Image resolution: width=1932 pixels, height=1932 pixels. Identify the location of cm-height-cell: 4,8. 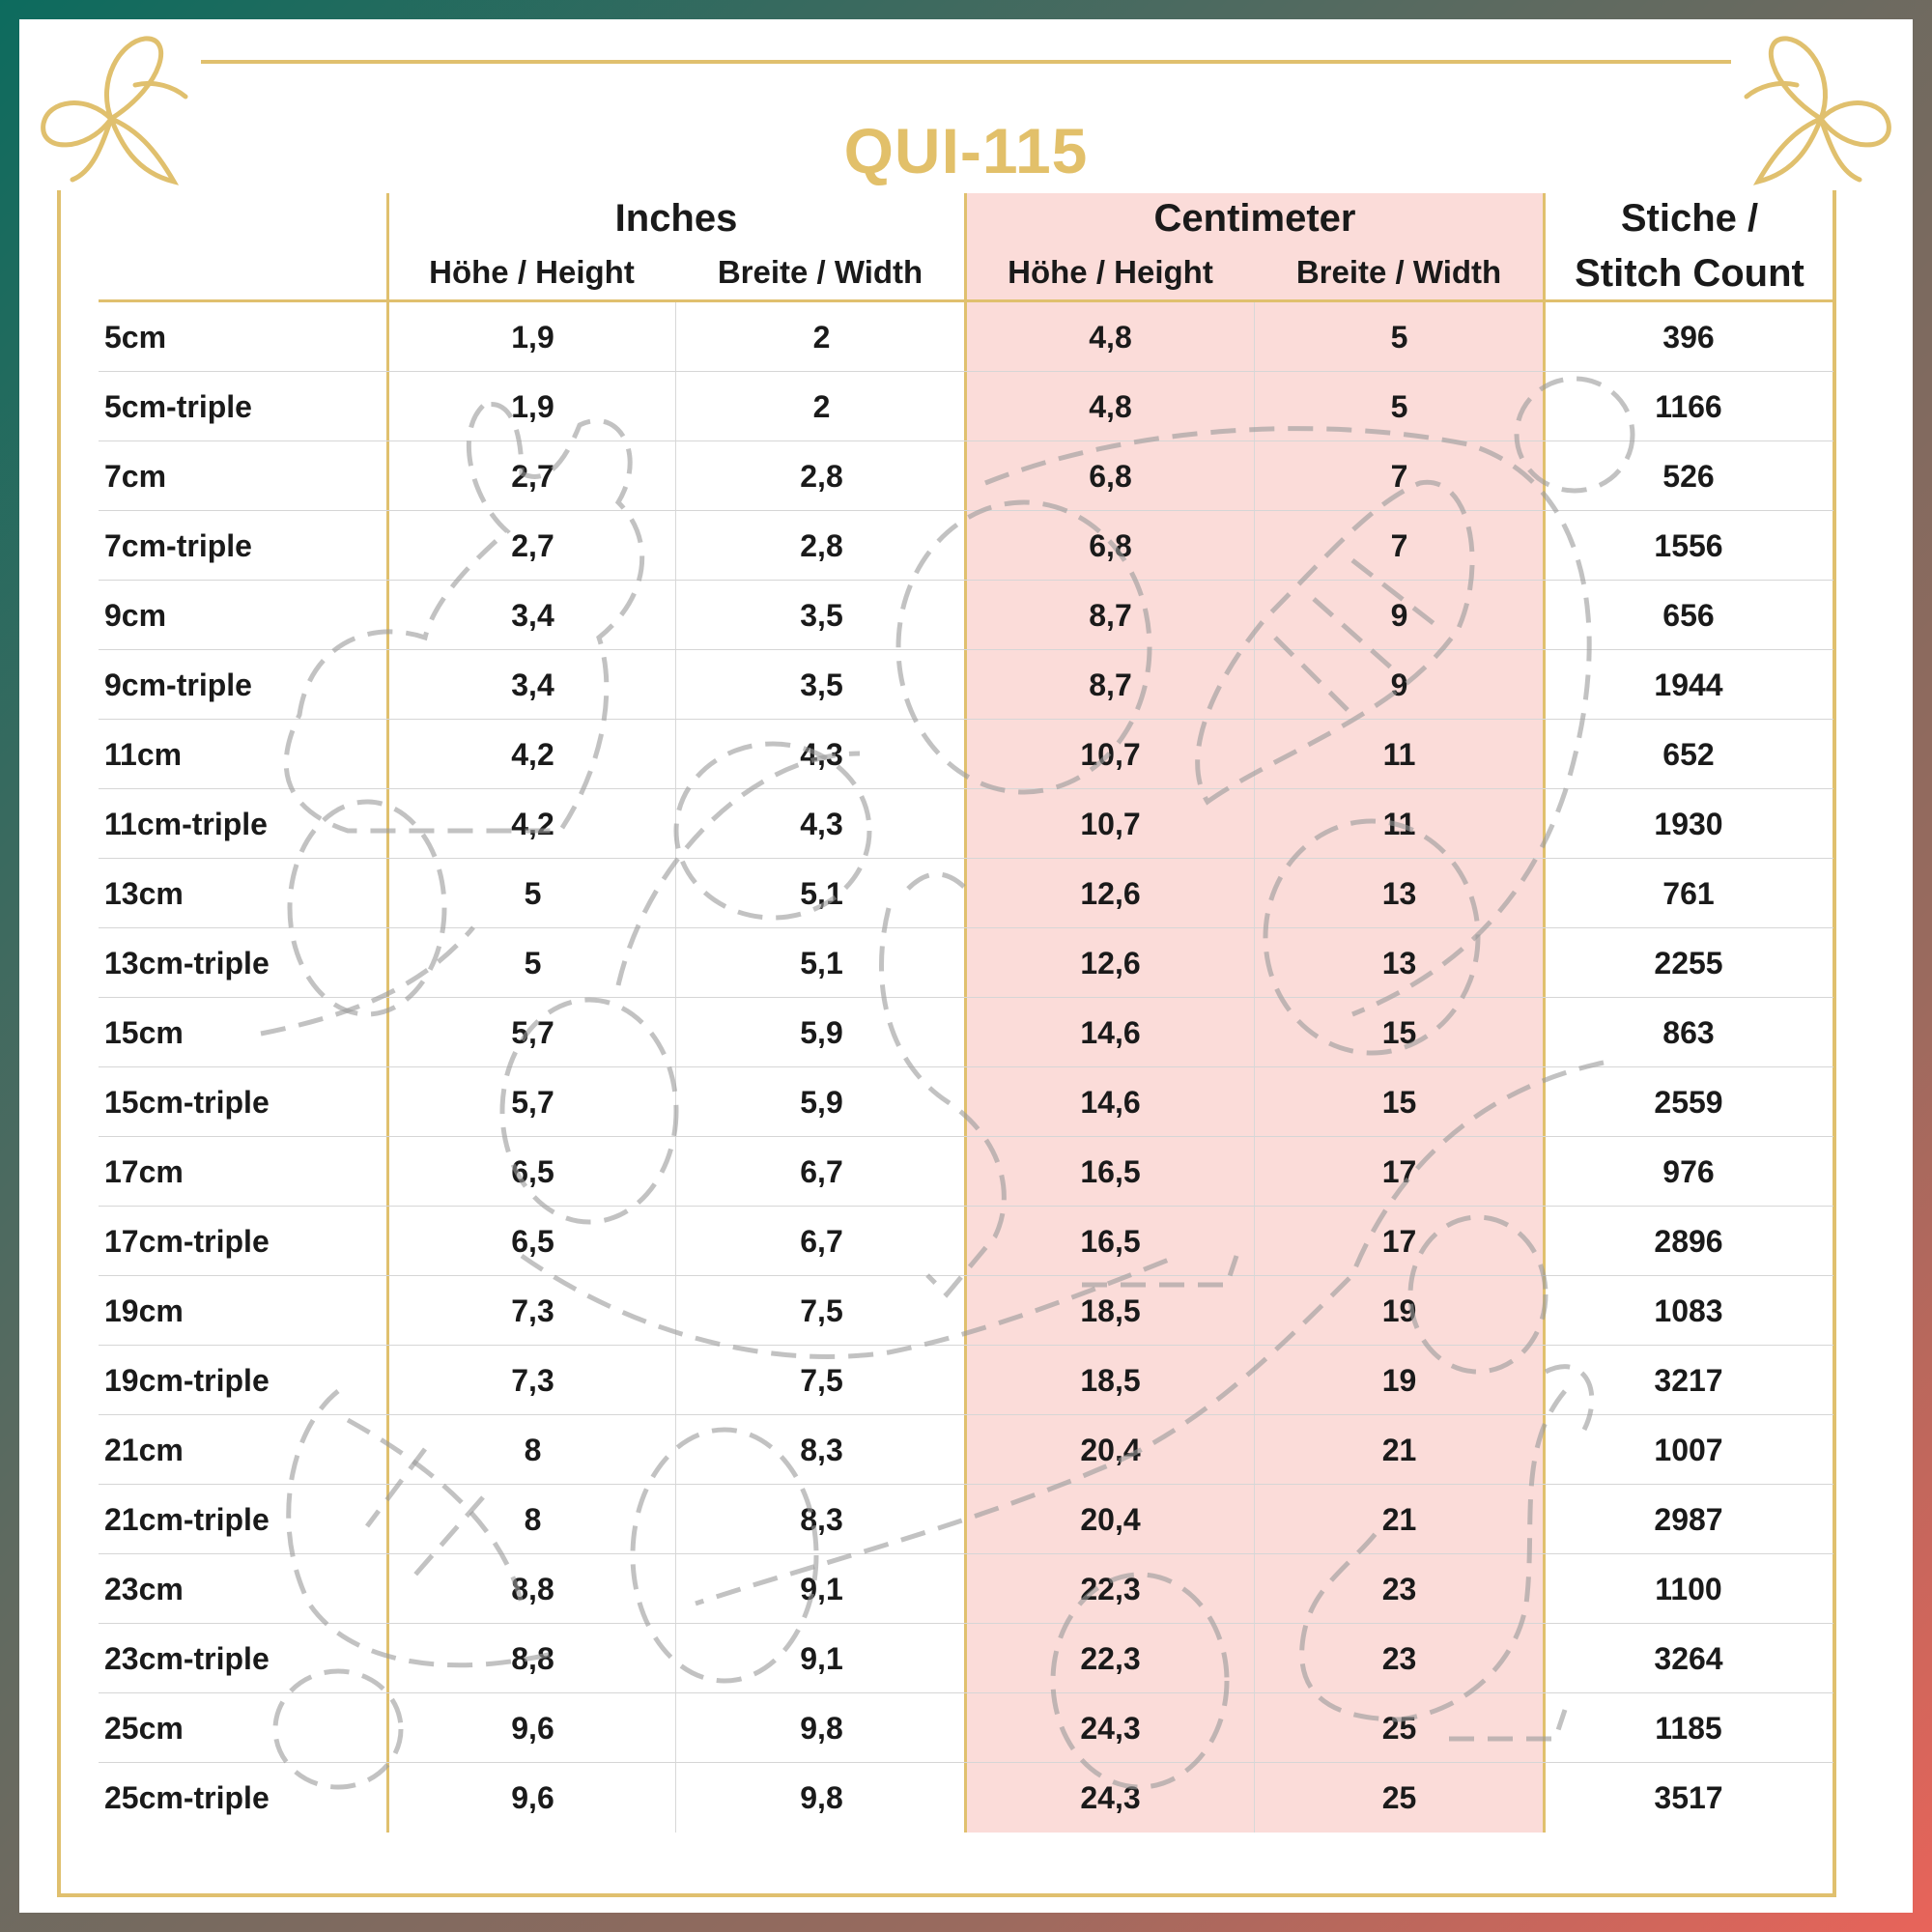
(1110, 337).